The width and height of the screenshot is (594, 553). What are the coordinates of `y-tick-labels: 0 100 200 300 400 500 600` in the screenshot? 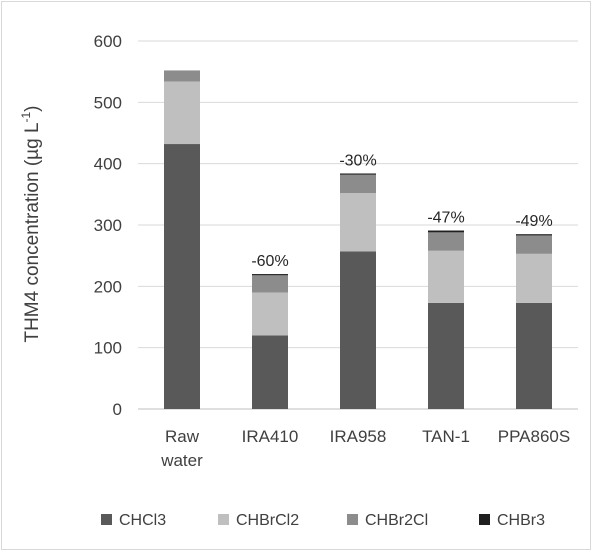 It's located at (108, 225).